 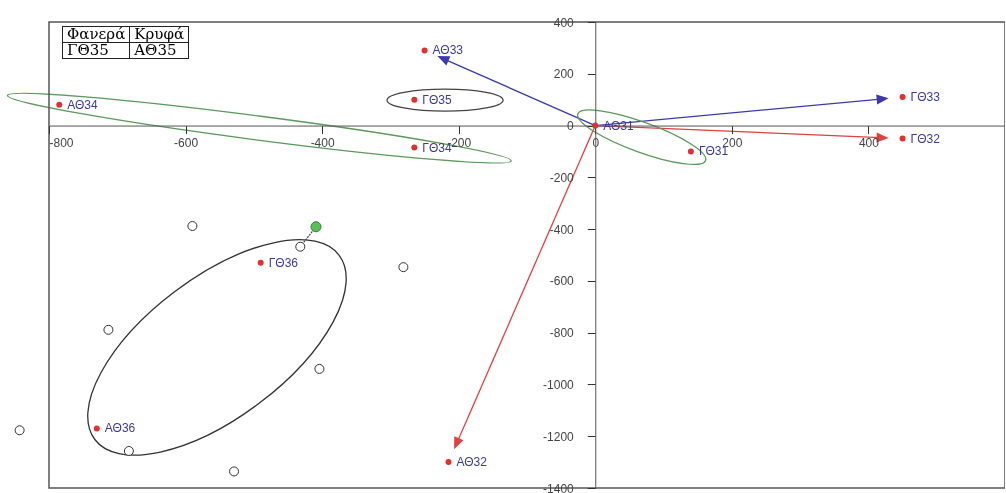 What do you see at coordinates (61, 143) in the screenshot?
I see `x-tick-label: -800` at bounding box center [61, 143].